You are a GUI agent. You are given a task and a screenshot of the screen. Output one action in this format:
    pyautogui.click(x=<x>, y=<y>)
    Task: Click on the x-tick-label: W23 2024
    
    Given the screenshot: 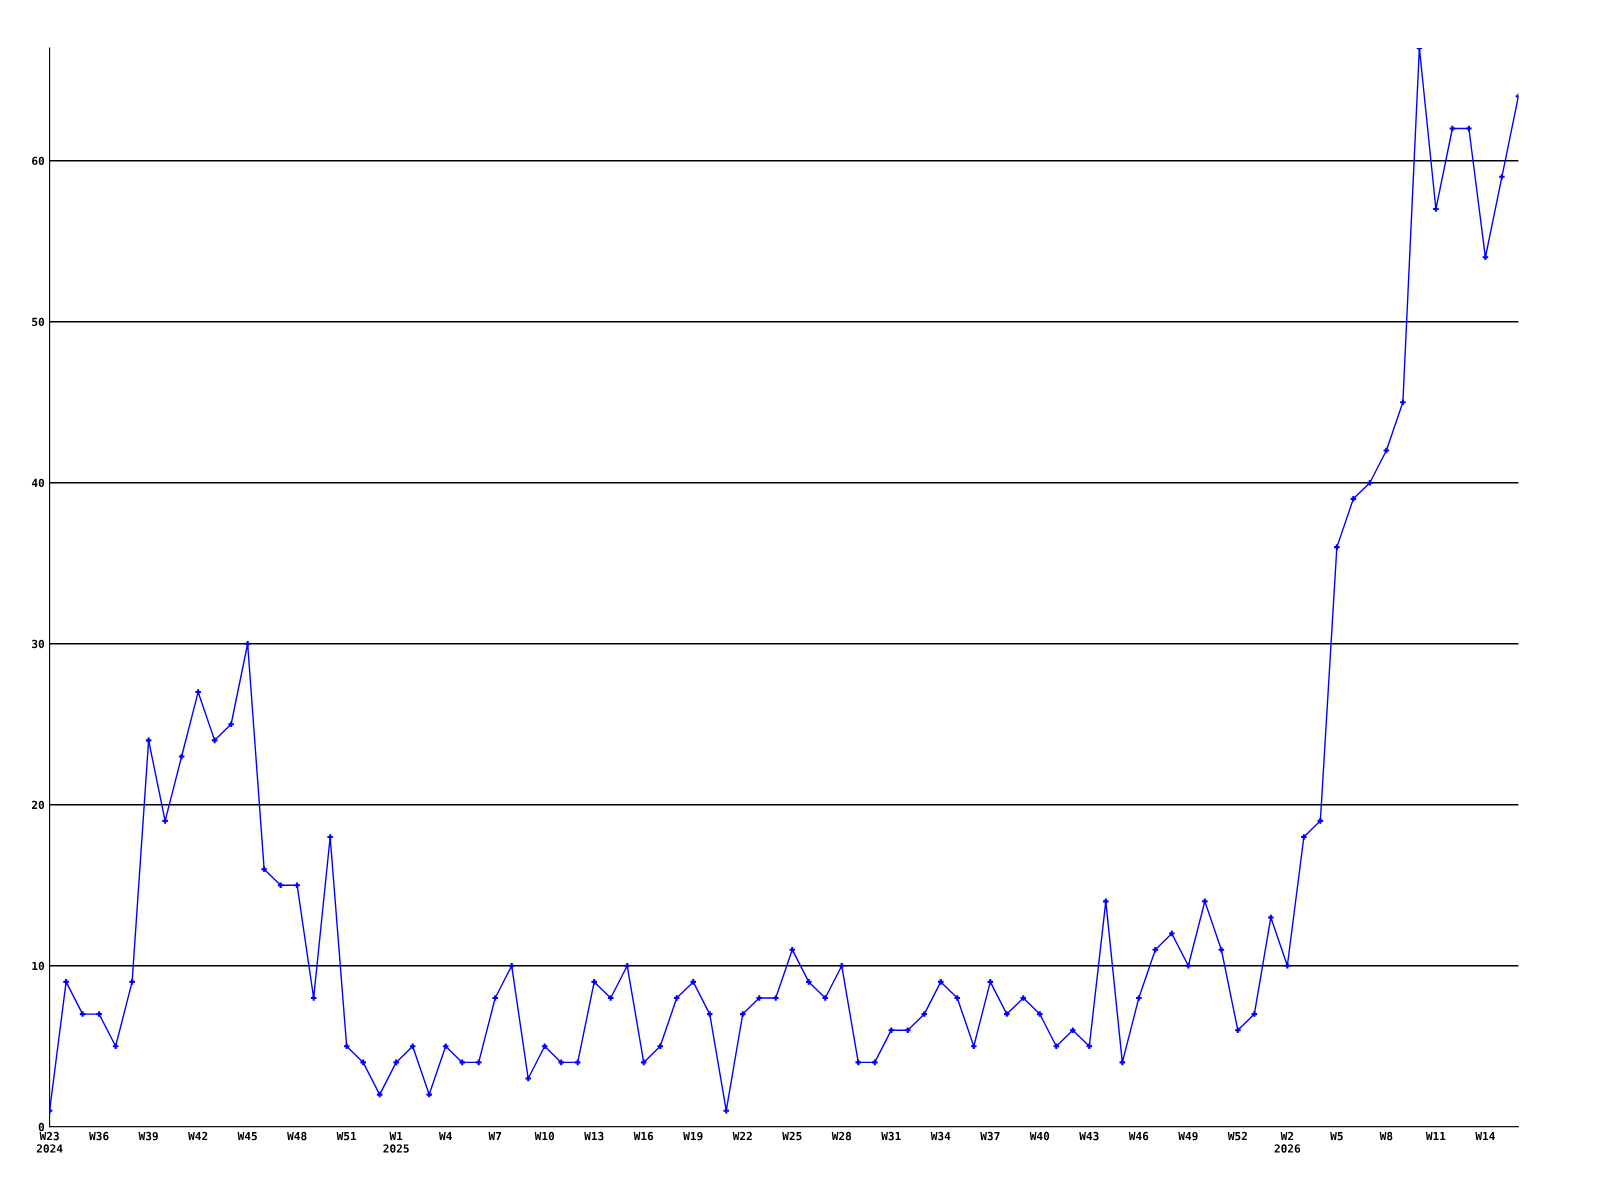 What is the action you would take?
    pyautogui.click(x=49, y=1142)
    